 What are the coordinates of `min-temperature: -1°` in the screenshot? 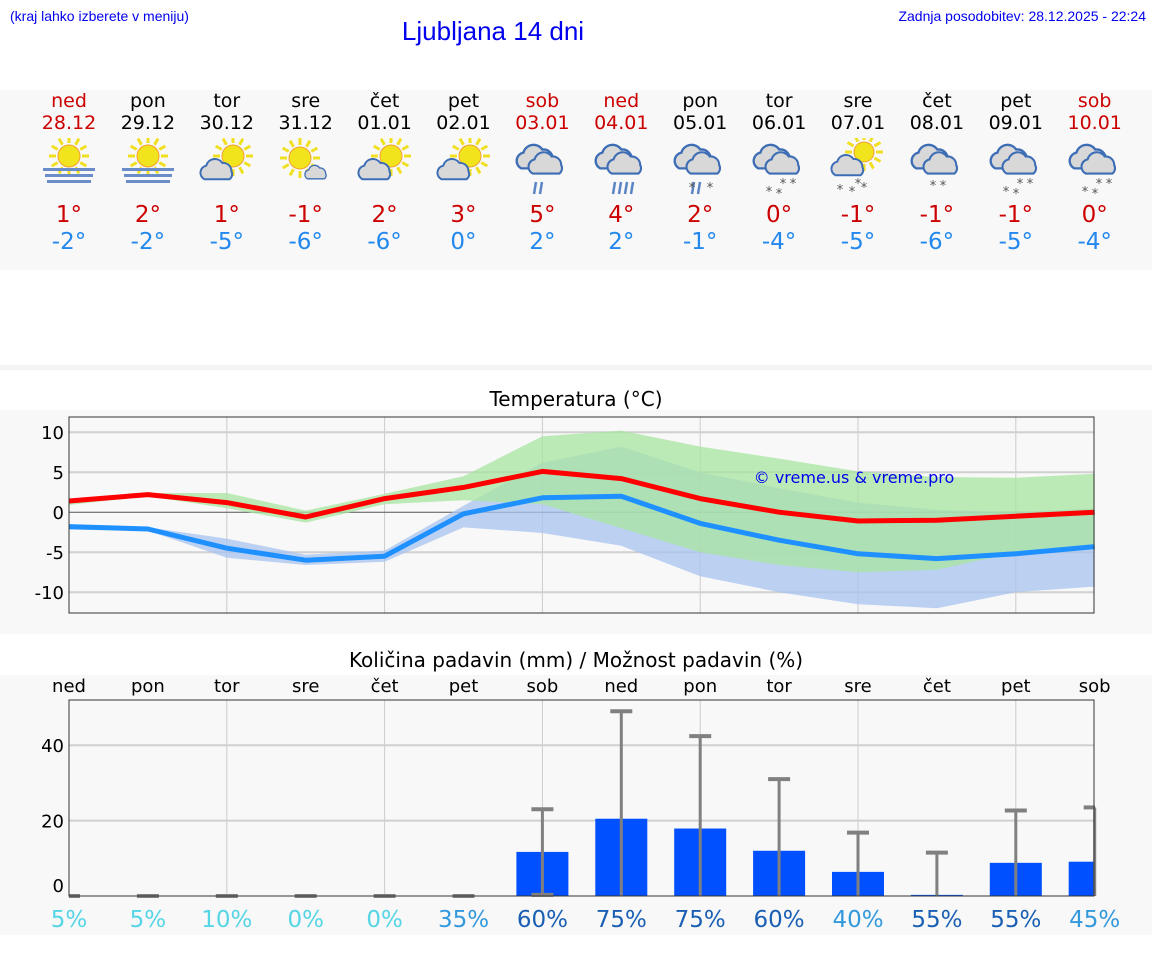 It's located at (700, 242).